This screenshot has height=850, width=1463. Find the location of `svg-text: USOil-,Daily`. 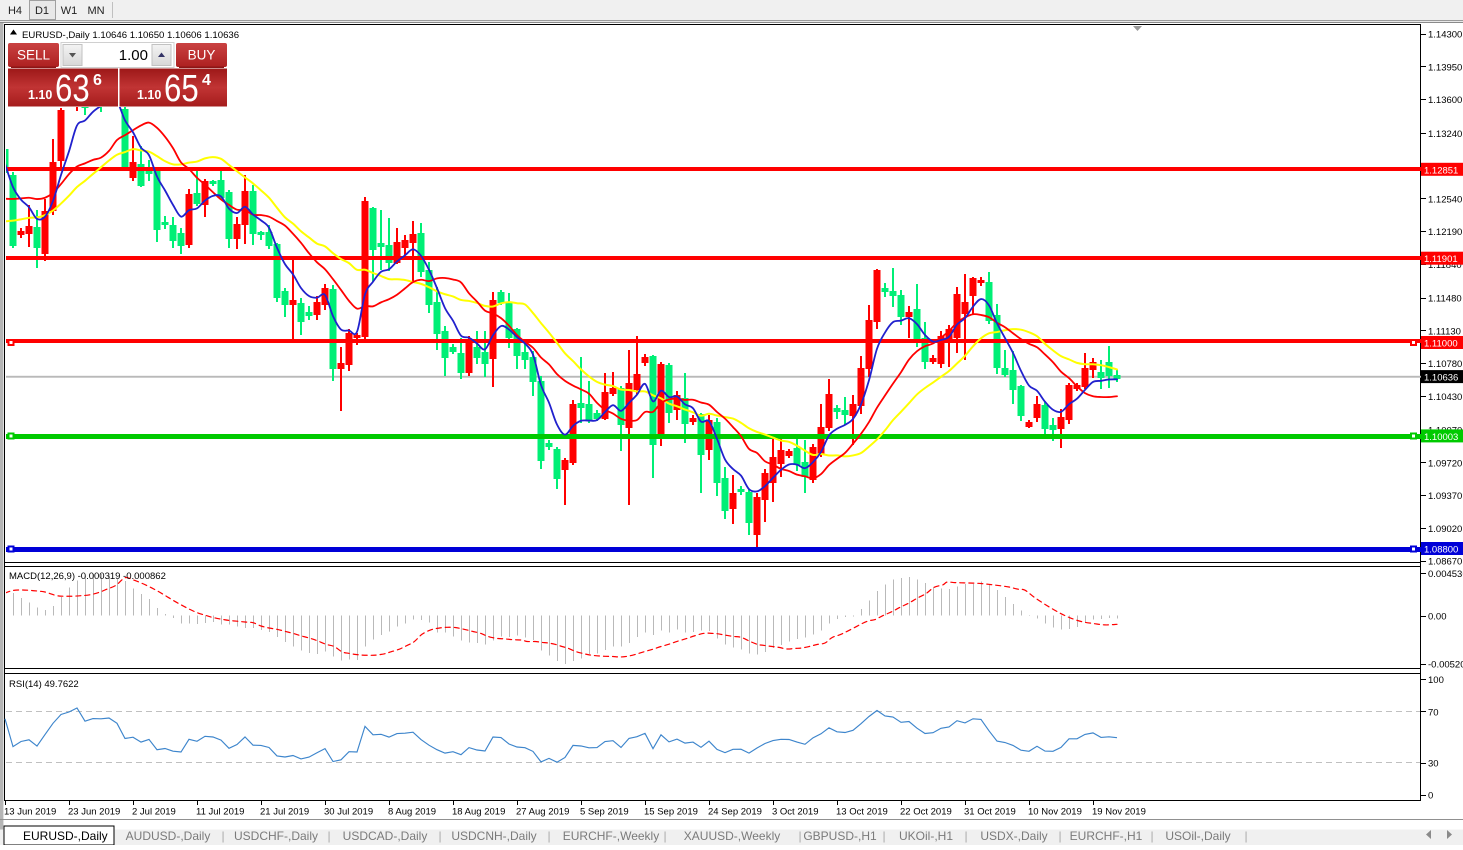

svg-text: USOil-,Daily is located at coordinates (1197, 836).